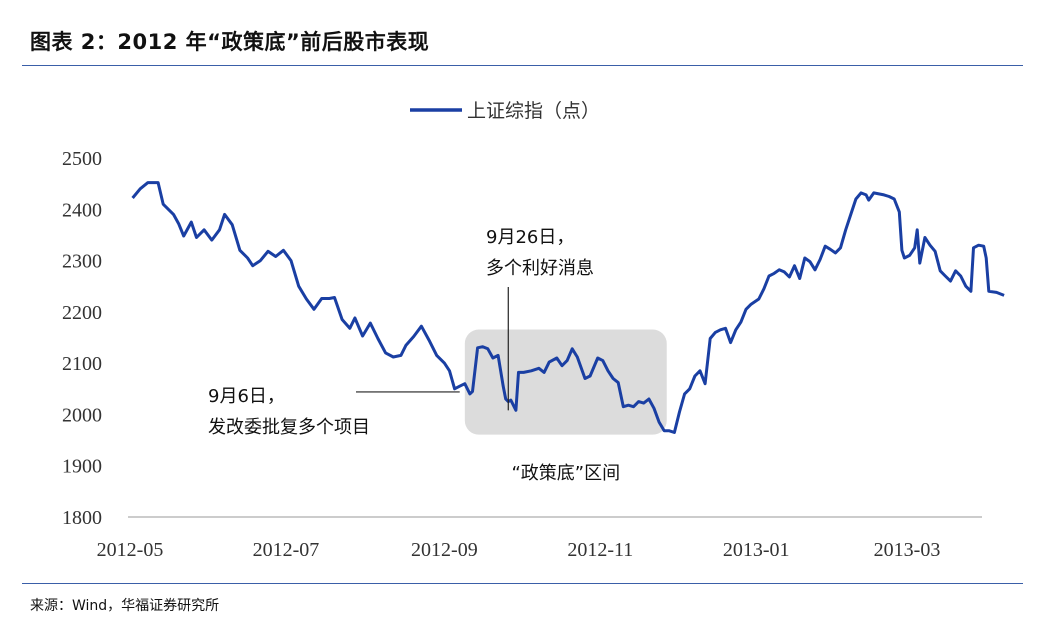 This screenshot has width=1037, height=623. I want to click on title-divider, so click(522, 65).